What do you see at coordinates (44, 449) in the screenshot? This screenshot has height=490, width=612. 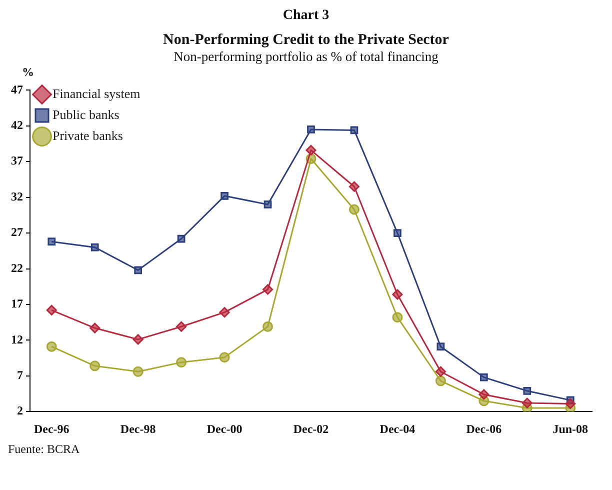 I see `source-note: Fuente: BCRA` at bounding box center [44, 449].